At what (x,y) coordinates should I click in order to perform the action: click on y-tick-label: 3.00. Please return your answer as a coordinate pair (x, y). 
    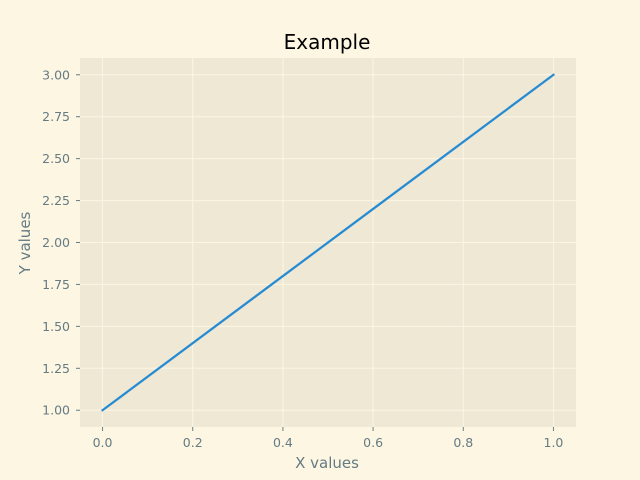
    Looking at the image, I should click on (56, 74).